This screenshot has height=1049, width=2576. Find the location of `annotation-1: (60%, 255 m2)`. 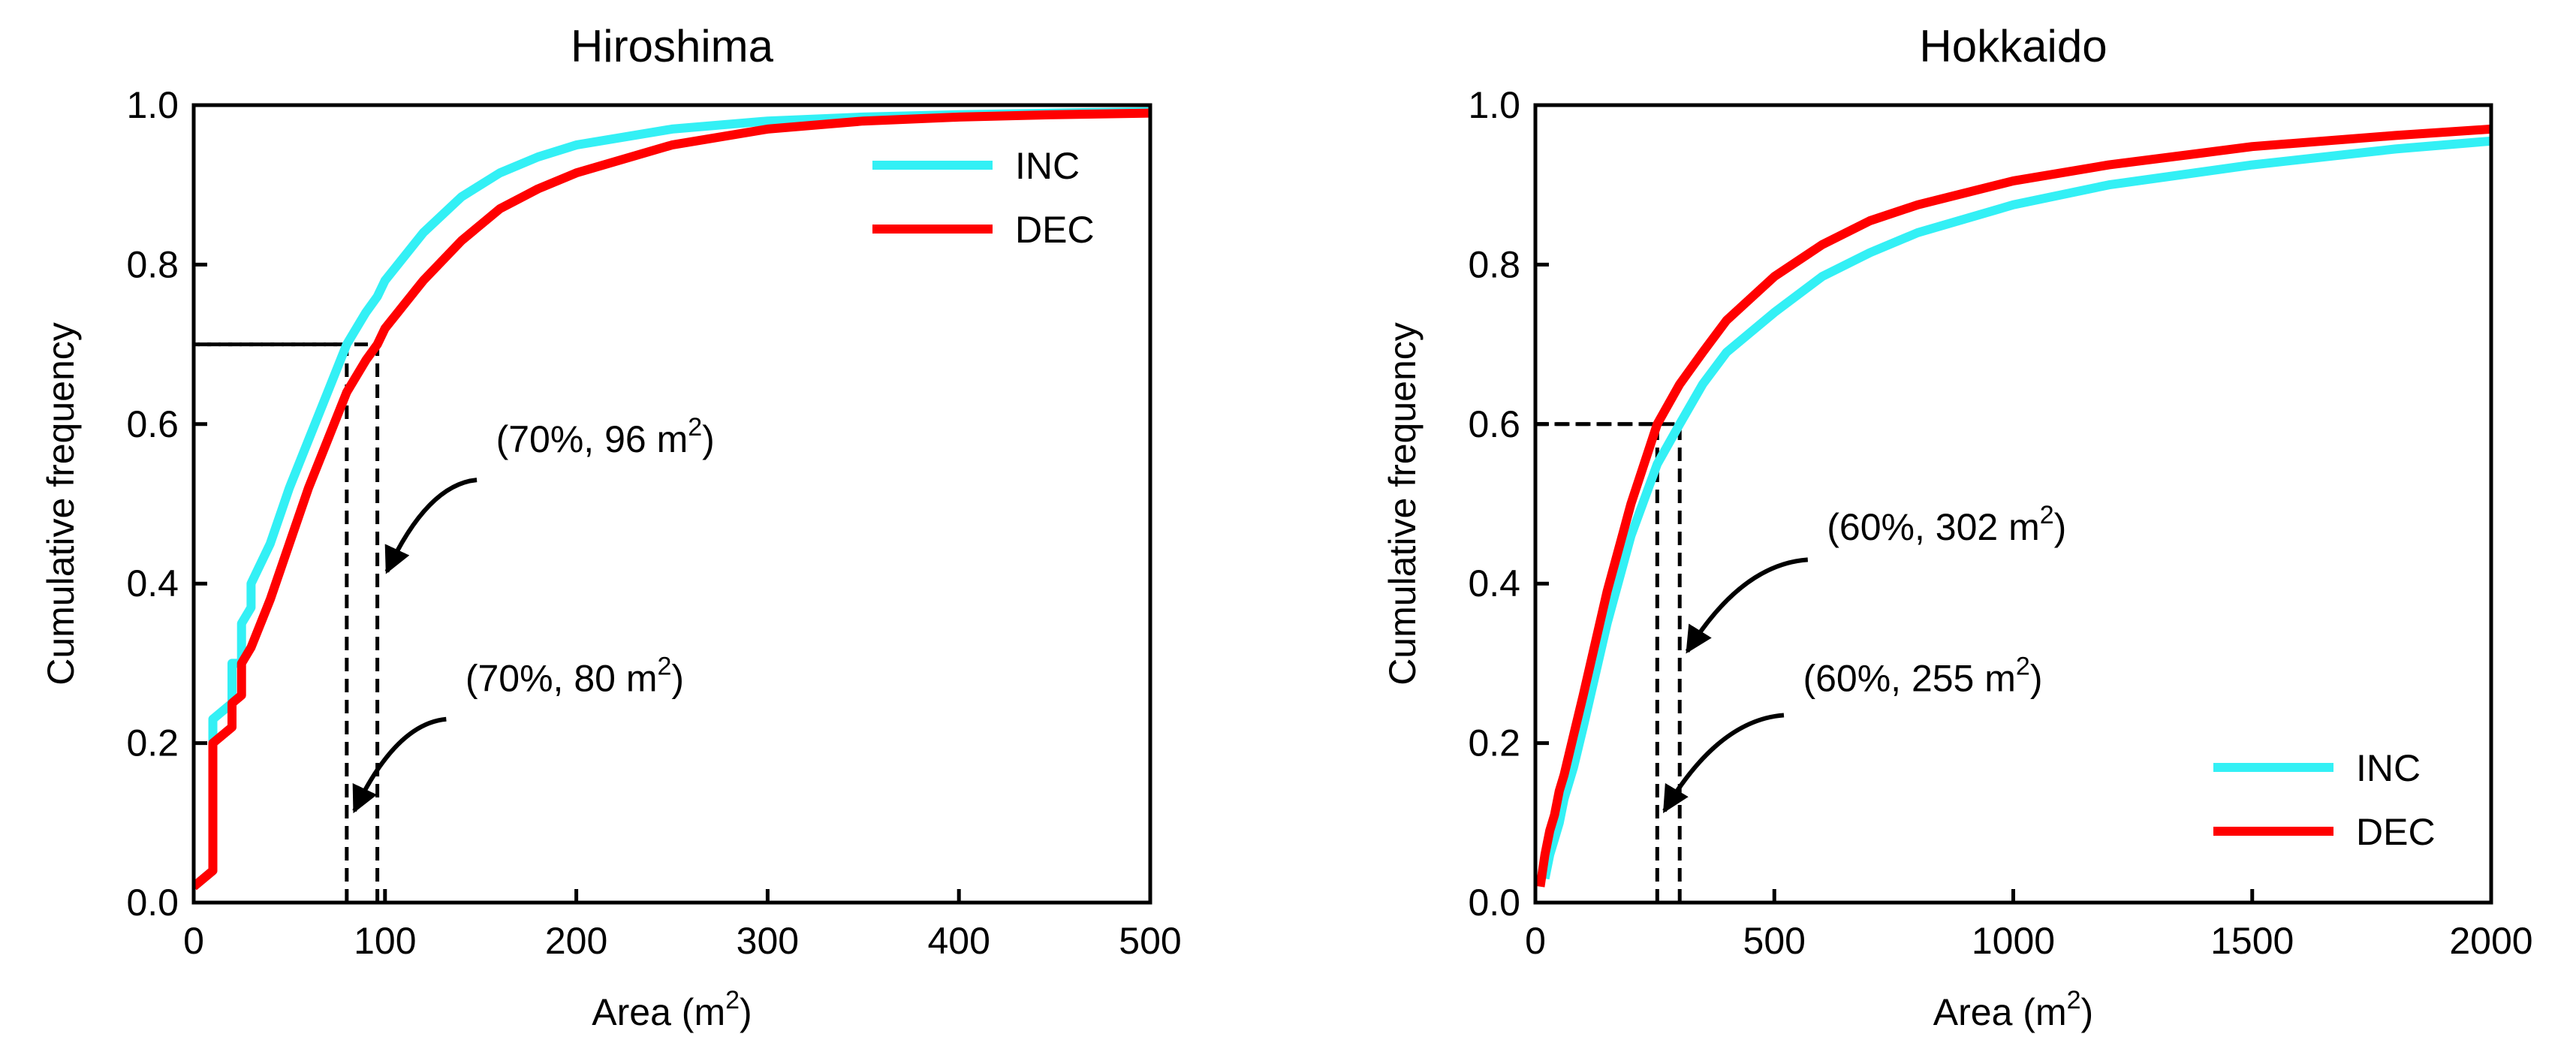

annotation-1: (60%, 255 m2) is located at coordinates (1922, 676).